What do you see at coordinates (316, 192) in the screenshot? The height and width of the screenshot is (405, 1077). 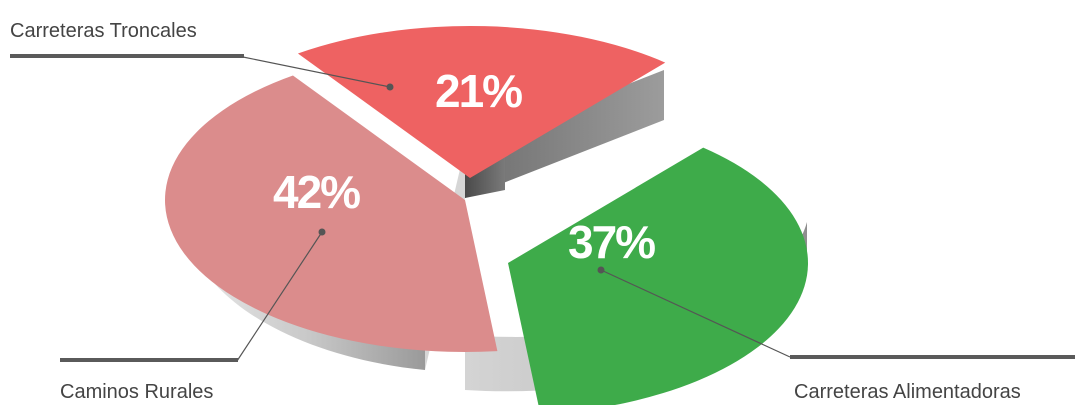 I see `data-label-caminos-rurales: 42%` at bounding box center [316, 192].